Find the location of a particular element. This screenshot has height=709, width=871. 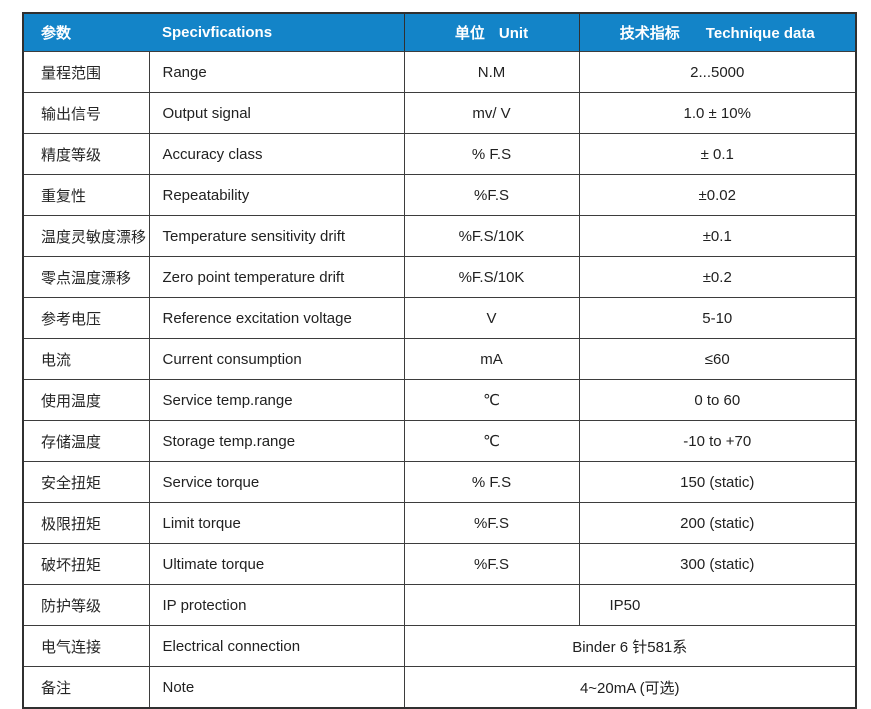

cell-value: IP50 is located at coordinates (717, 605).